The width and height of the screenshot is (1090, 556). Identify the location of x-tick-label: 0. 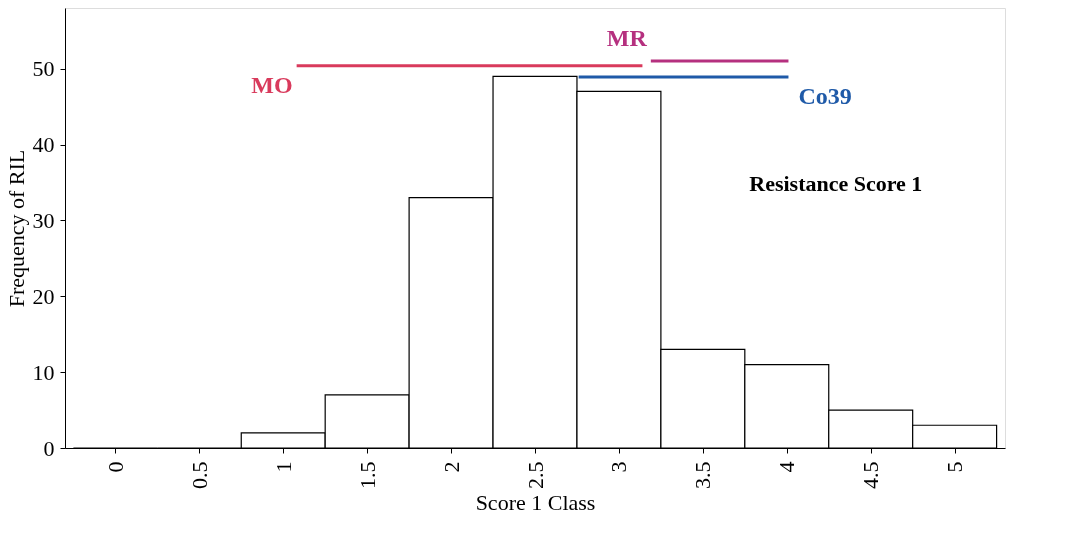
(115, 467).